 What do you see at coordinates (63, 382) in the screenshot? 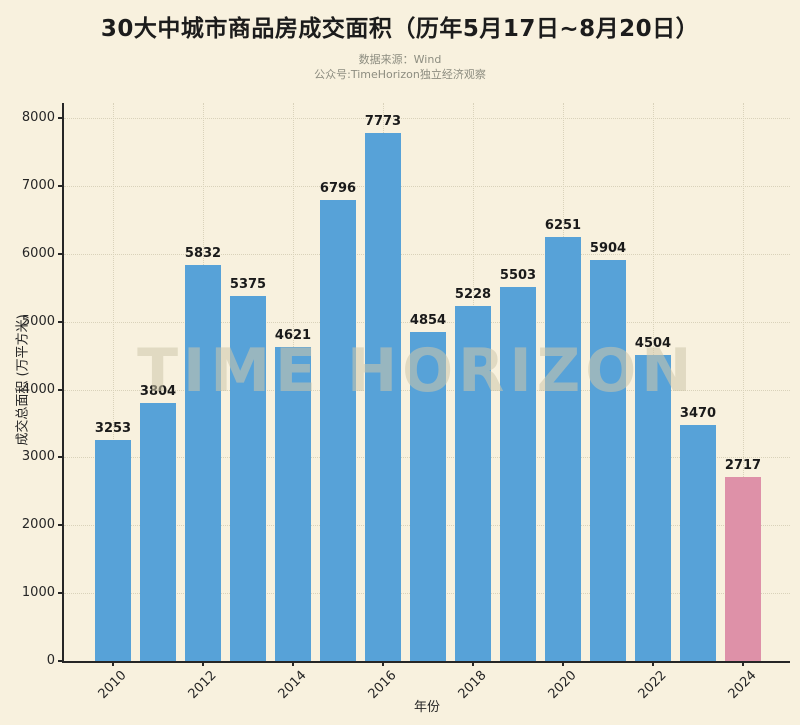
I see `y-axis-line` at bounding box center [63, 382].